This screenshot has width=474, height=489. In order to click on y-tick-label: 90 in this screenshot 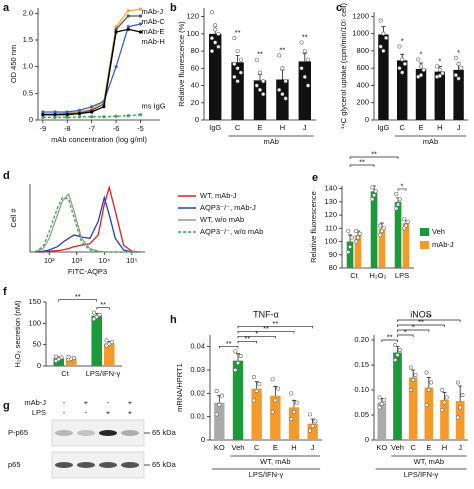, I will do `click(333, 254)`.